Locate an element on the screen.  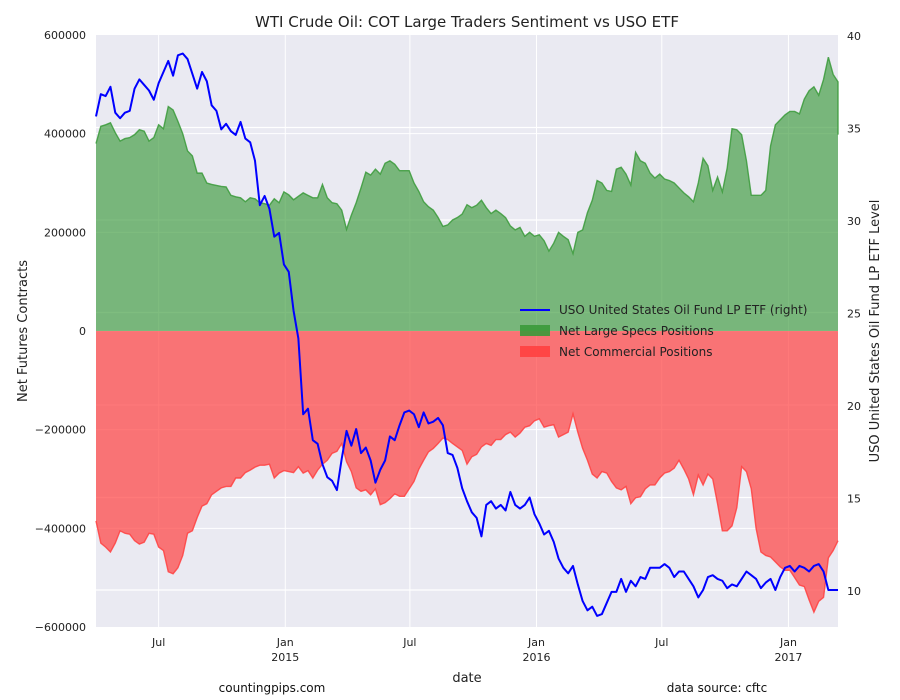
legend-swatch-commercial is located at coordinates (535, 351).